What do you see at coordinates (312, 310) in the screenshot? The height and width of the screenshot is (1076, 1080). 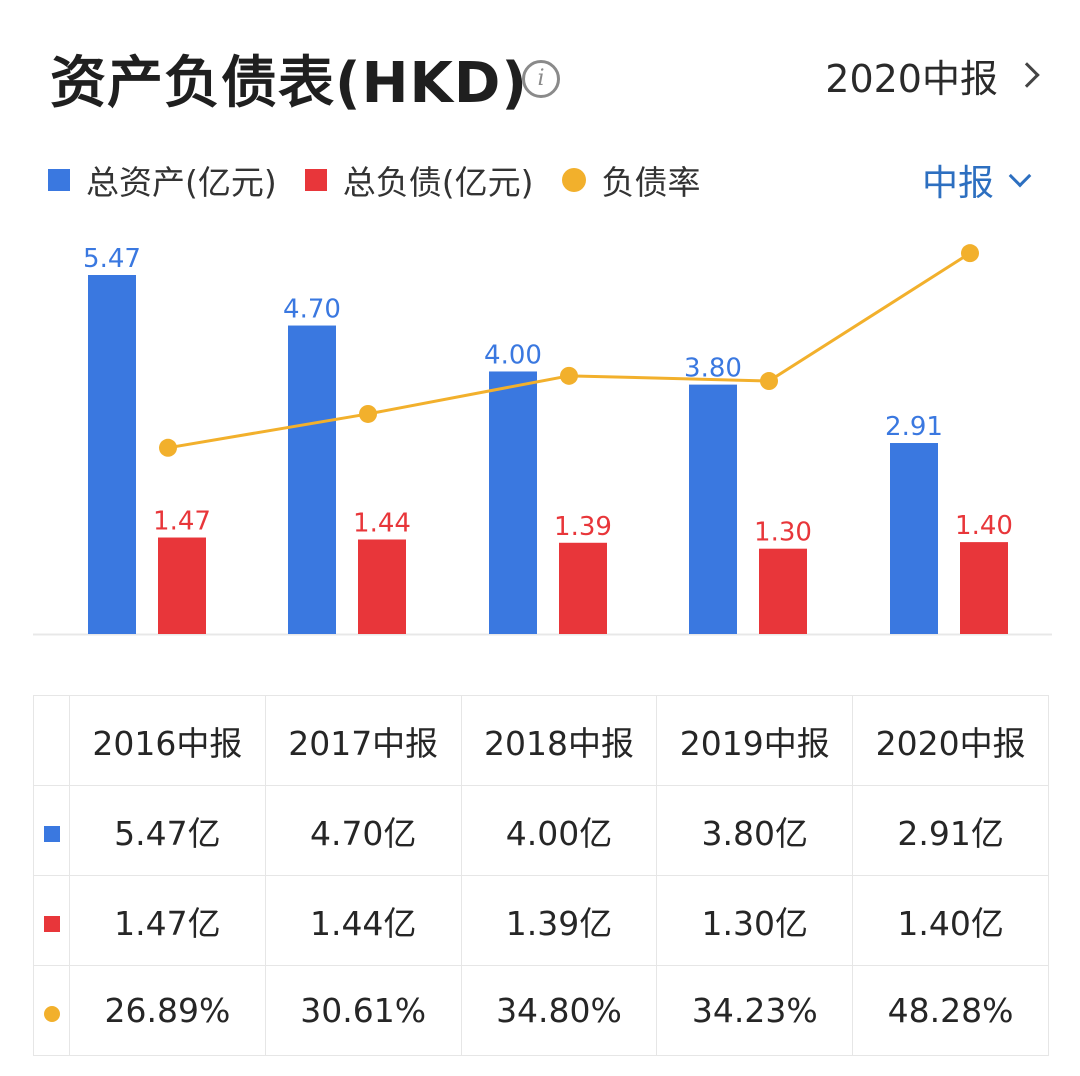 I see `data-label-assets-1: 4.70` at bounding box center [312, 310].